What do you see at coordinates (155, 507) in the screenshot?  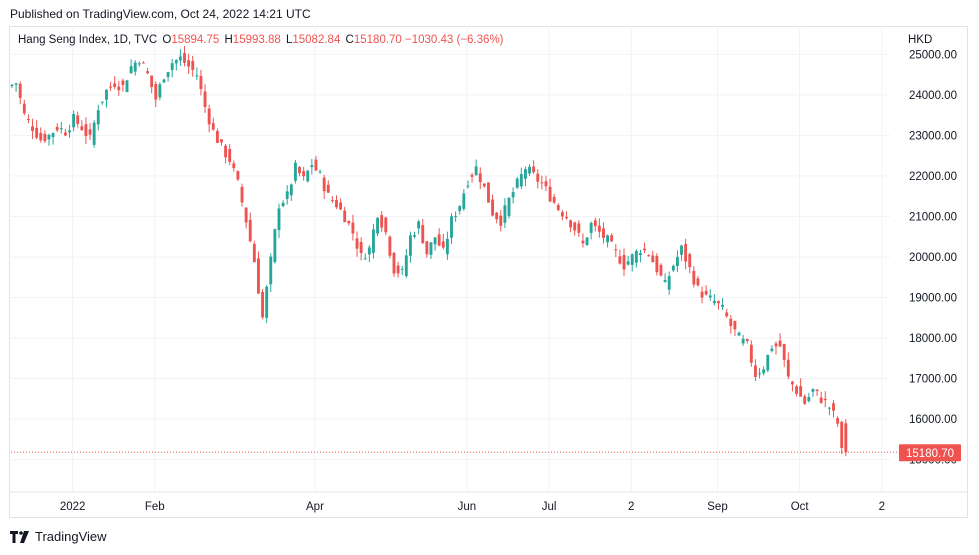 I see `time-tick-label: Feb` at bounding box center [155, 507].